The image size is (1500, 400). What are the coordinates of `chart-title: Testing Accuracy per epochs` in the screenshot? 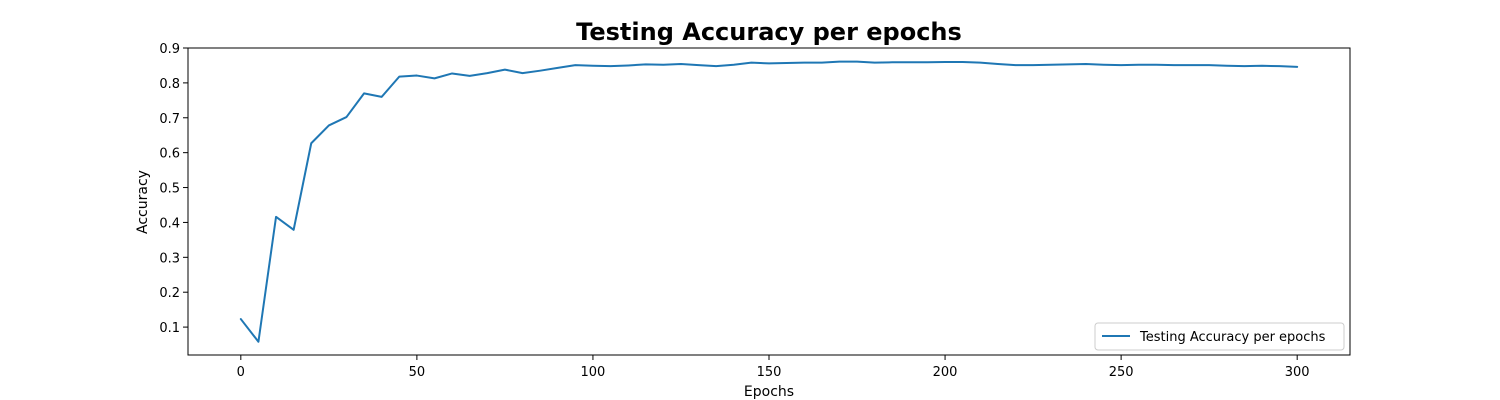 It's located at (769, 32).